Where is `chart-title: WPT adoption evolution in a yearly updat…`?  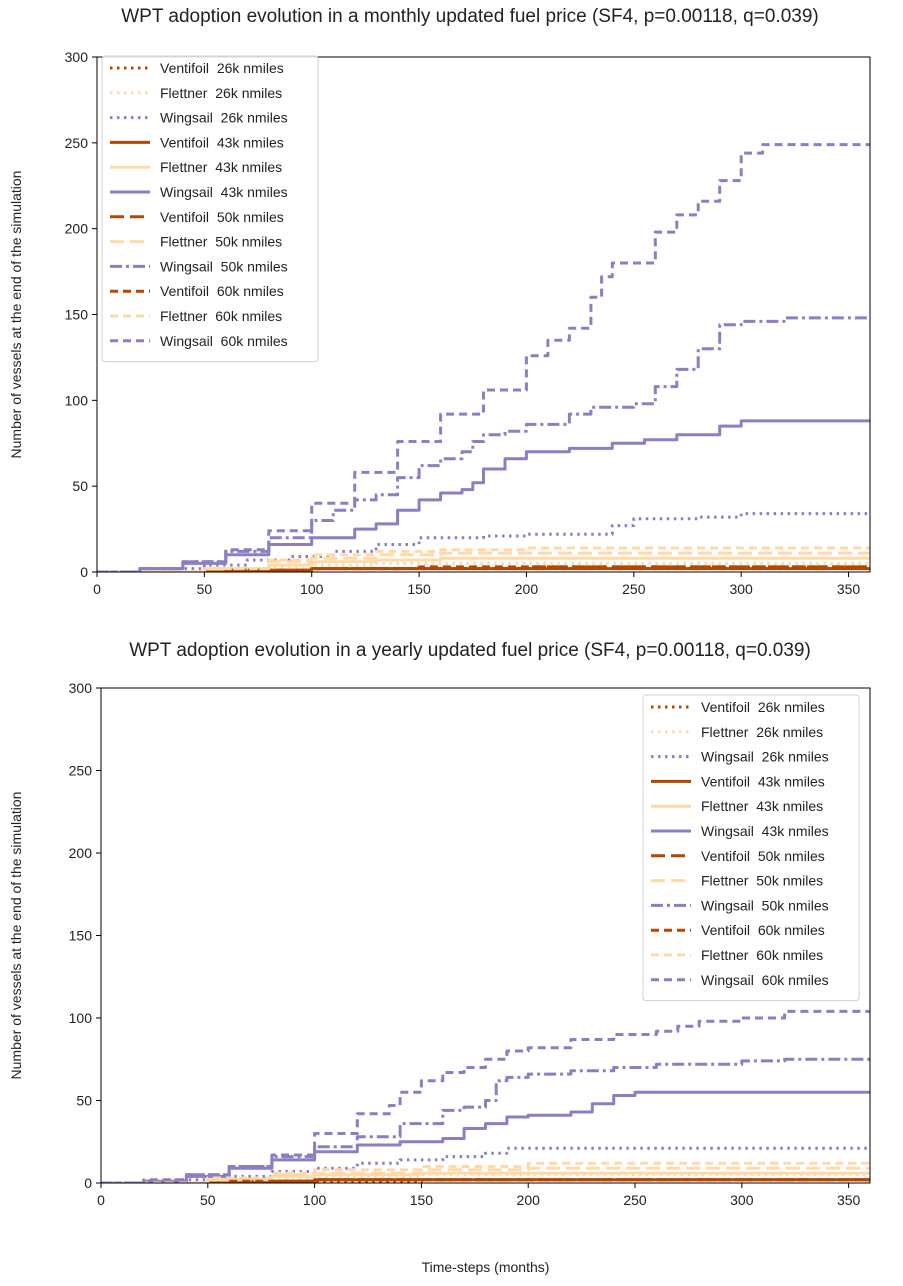 chart-title: WPT adoption evolution in a yearly updat… is located at coordinates (470, 650).